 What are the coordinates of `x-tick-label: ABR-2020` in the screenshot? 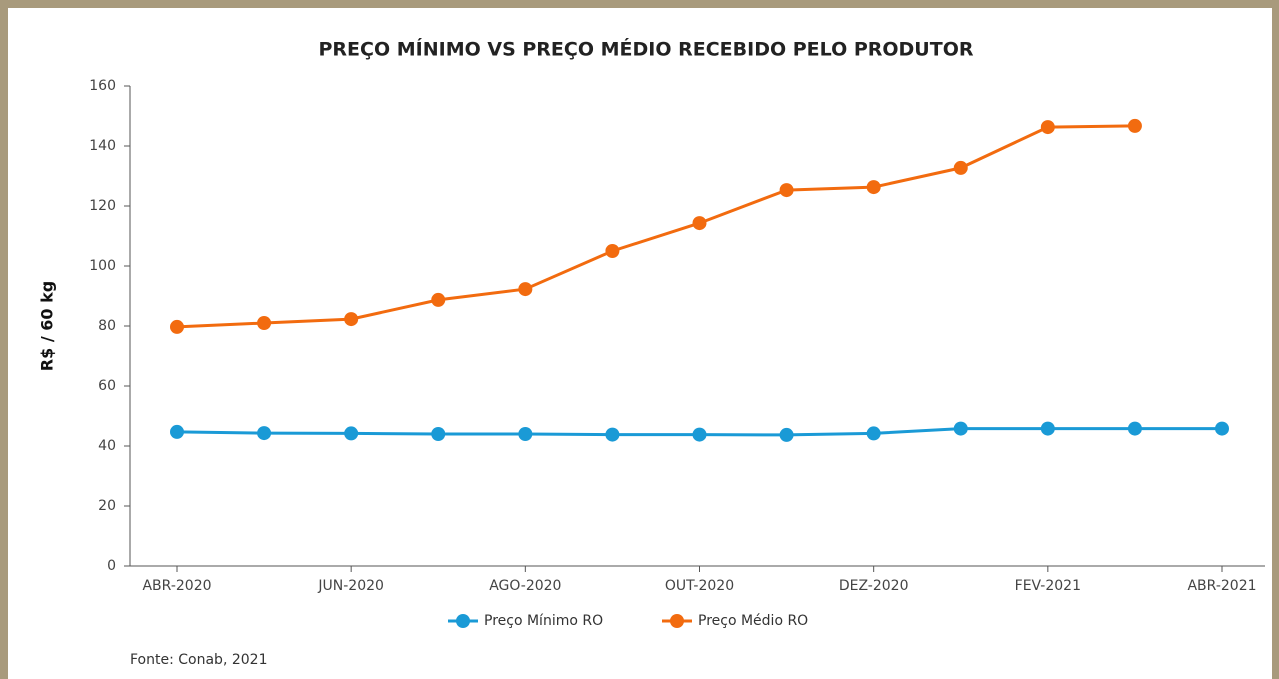 It's located at (176, 586).